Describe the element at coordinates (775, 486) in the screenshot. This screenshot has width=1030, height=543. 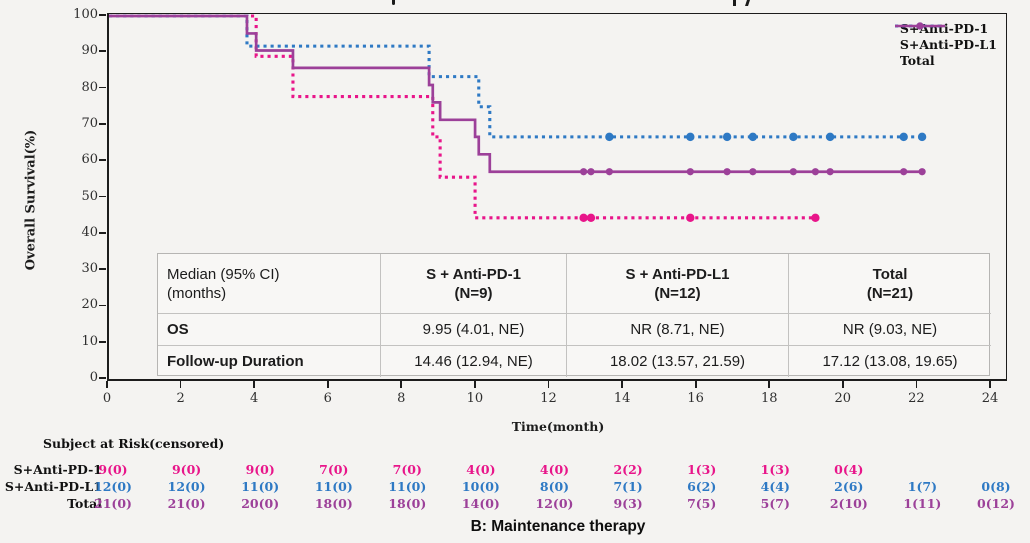
I see `risk-count: 4(4)` at that location.